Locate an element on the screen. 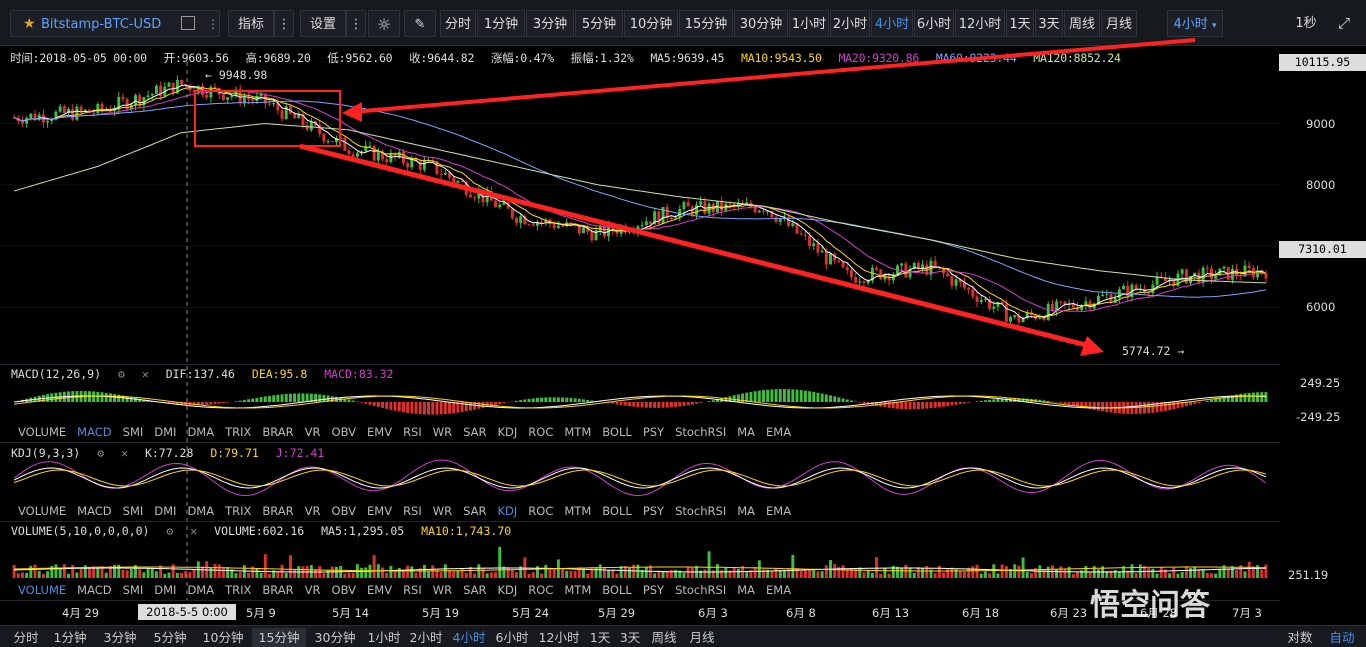 This screenshot has height=647, width=1366. timeframe-6: 30分钟 is located at coordinates (761, 23).